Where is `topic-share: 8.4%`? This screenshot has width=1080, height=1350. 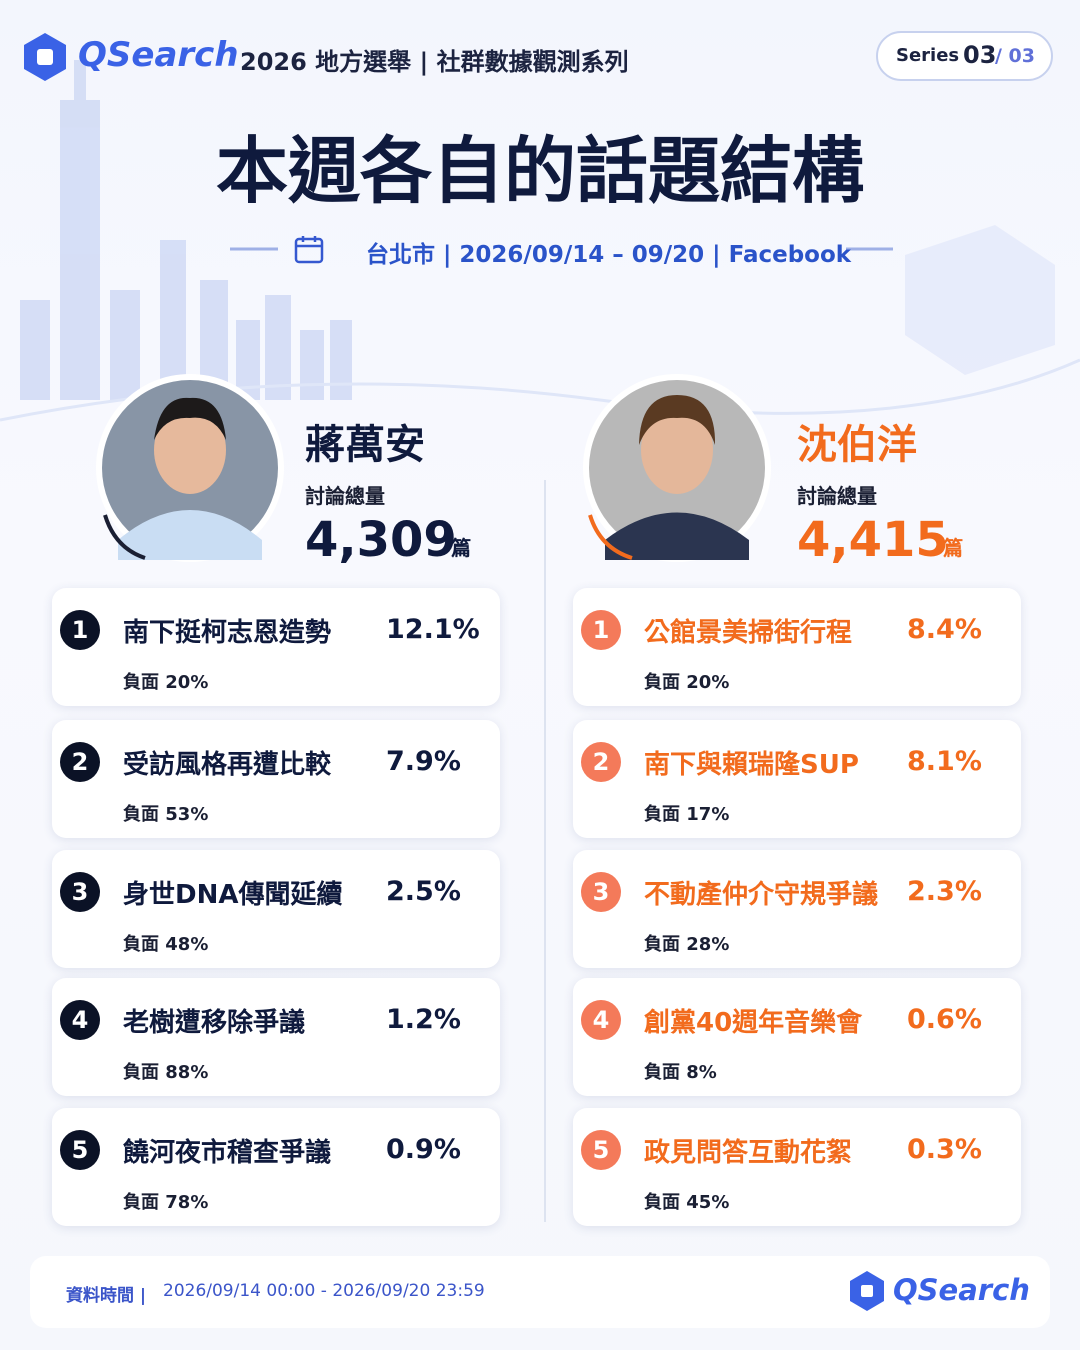
topic-share: 8.4% is located at coordinates (944, 629).